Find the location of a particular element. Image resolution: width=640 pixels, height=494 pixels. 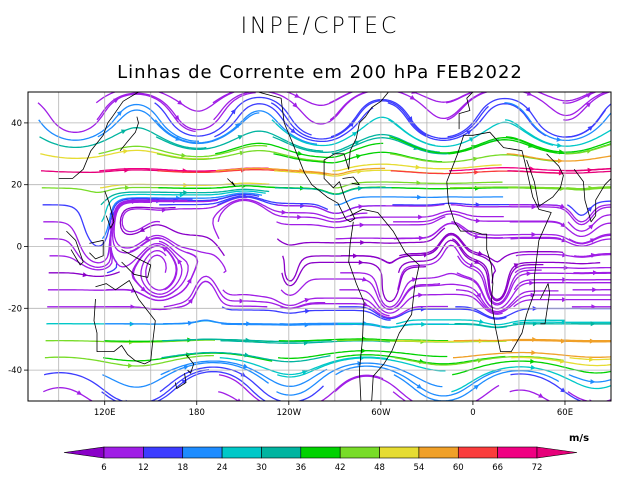

y-tick-label: -20 is located at coordinates (15, 309).